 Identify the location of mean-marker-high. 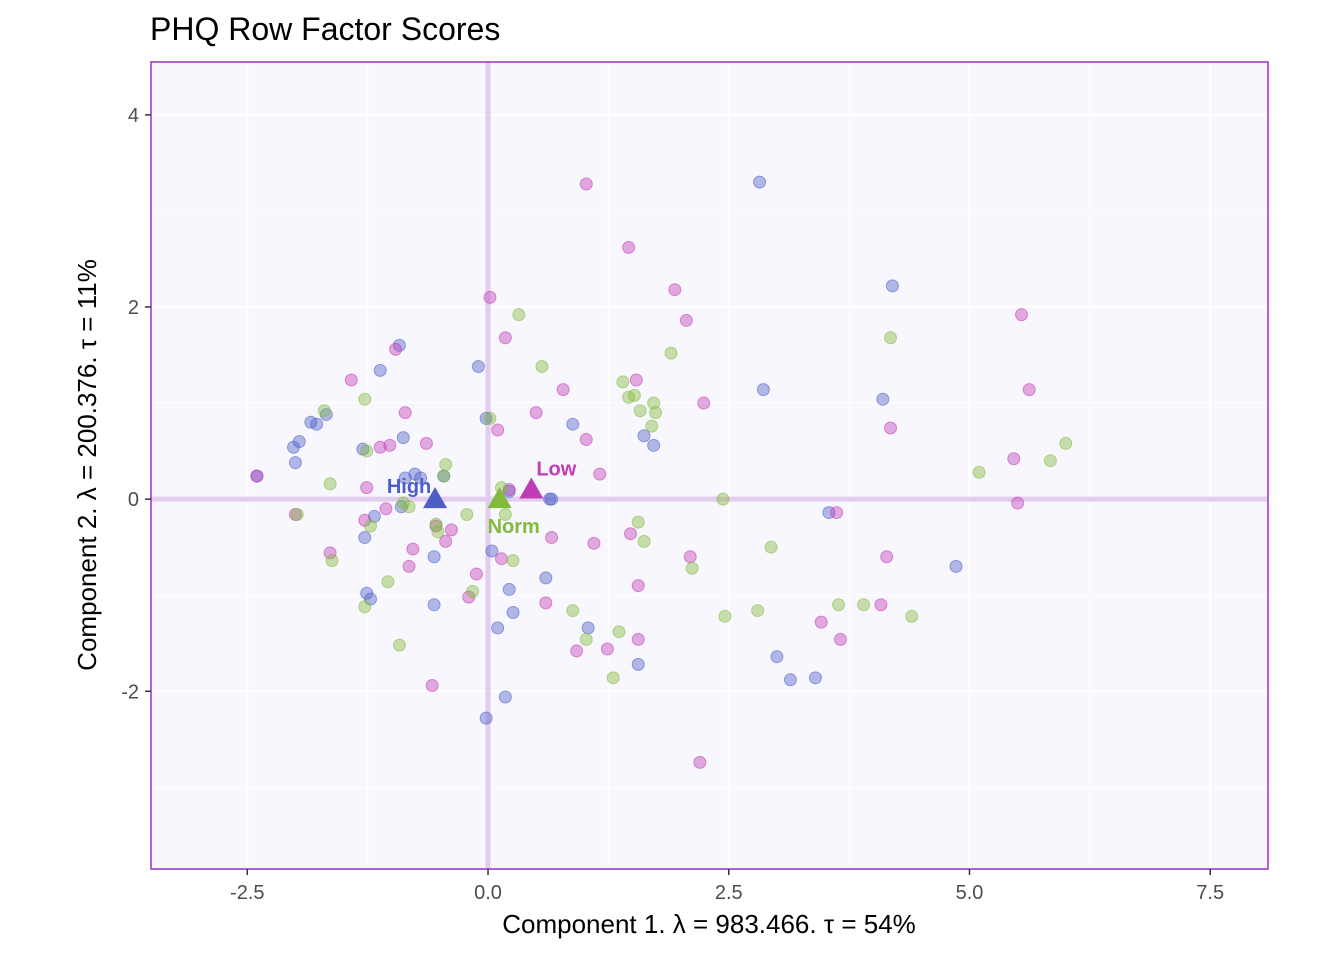
(435, 498).